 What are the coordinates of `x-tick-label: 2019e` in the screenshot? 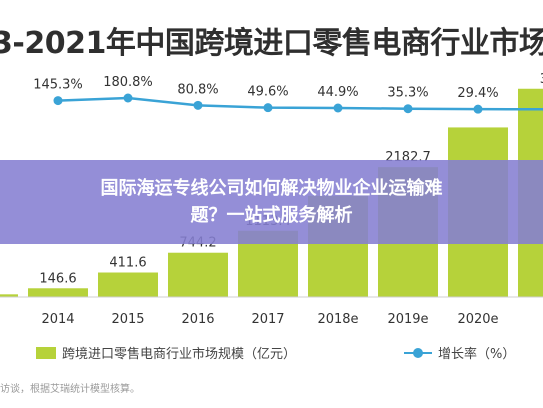 It's located at (407, 319).